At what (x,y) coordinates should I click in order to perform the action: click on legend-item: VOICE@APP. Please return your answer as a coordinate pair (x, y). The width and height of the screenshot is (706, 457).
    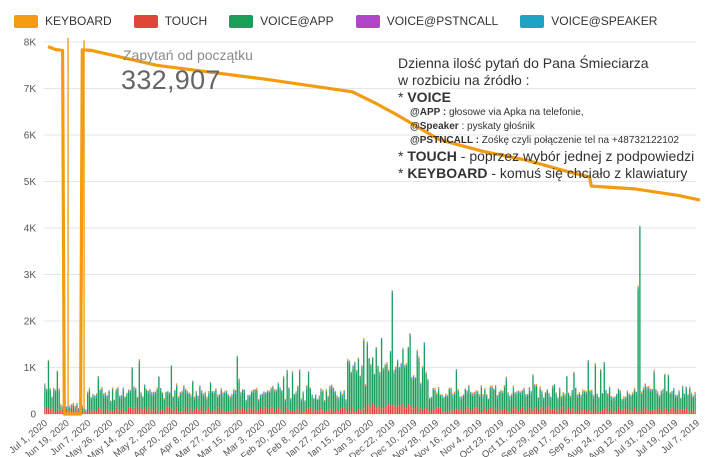
    Looking at the image, I should click on (281, 21).